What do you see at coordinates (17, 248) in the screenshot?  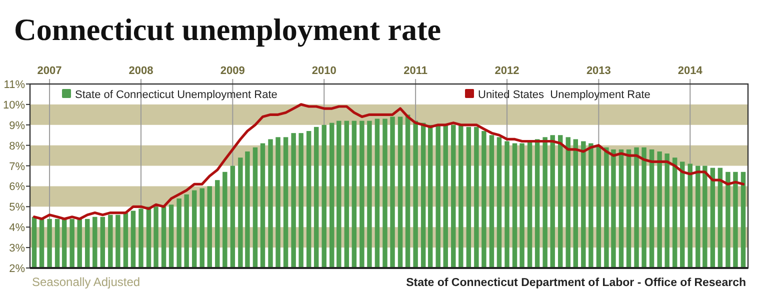 I see `y-tick-label: 3%` at bounding box center [17, 248].